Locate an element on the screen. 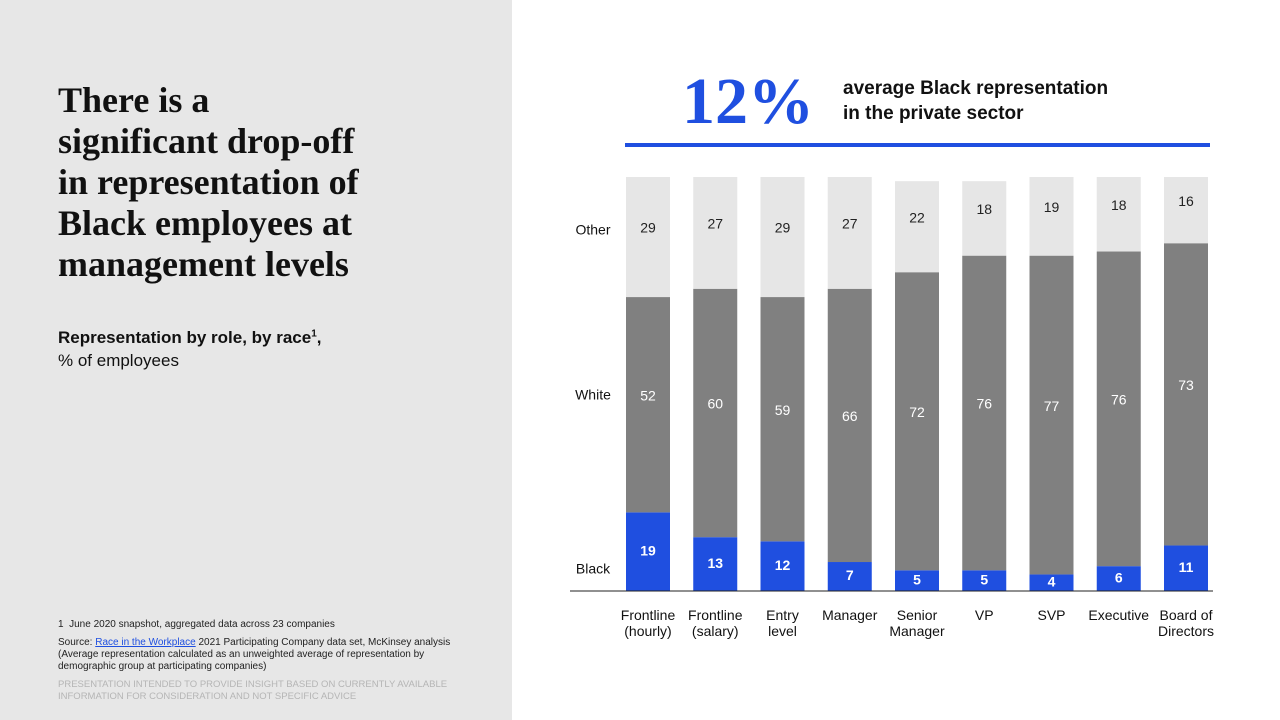  value-label: 66 is located at coordinates (850, 416).